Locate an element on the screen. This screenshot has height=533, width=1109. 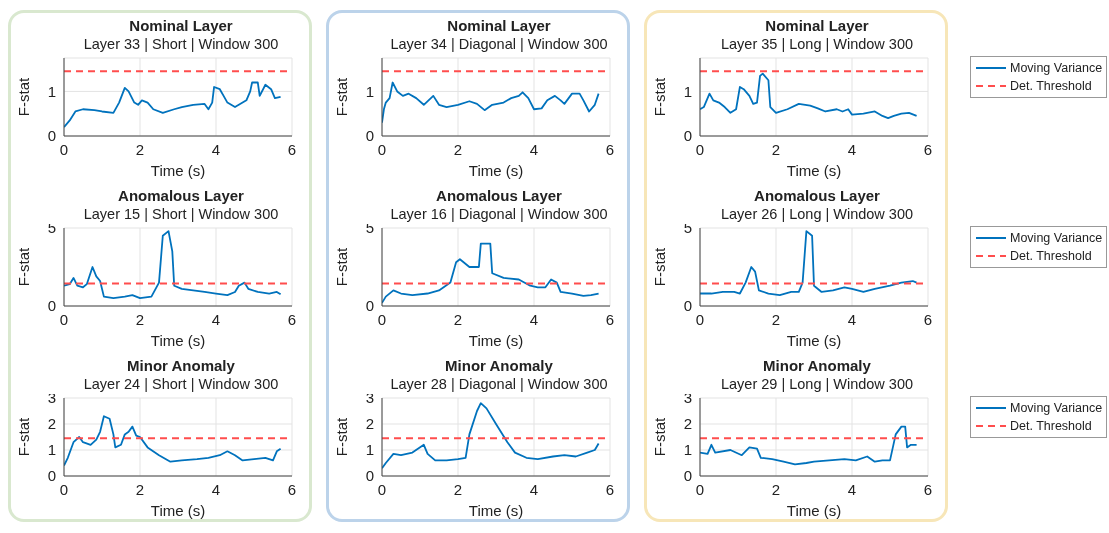
chart-subtitle: Layer 28 | Diagonal | Window 300 is located at coordinates (499, 384).